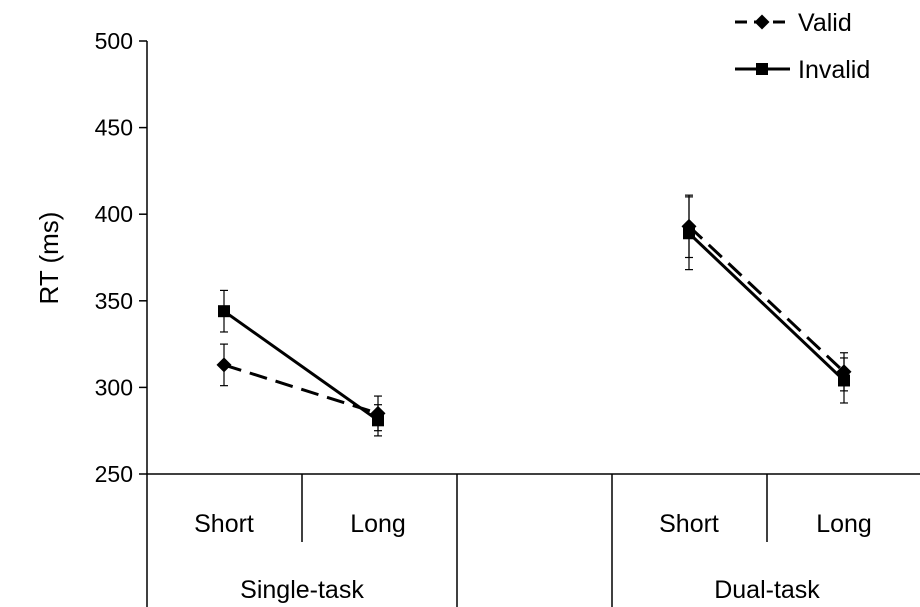 This screenshot has width=920, height=607. What do you see at coordinates (767, 590) in the screenshot?
I see `x-group-label: Dual-task` at bounding box center [767, 590].